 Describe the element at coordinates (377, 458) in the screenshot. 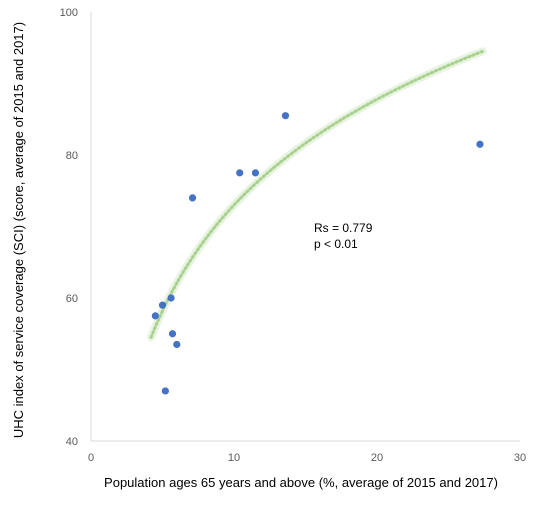

I see `x-tick-label: 20` at that location.